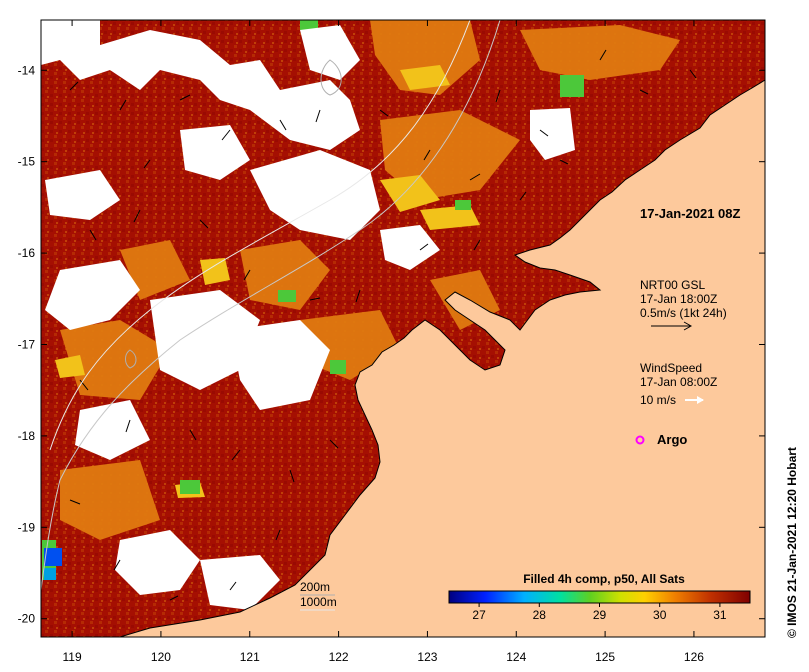  Describe the element at coordinates (516, 657) in the screenshot. I see `x-tick-label: 124` at that location.